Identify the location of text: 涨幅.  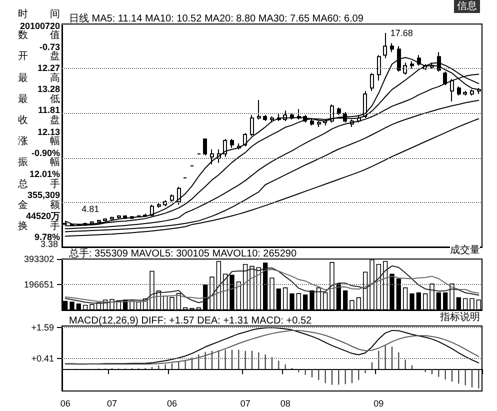
(39, 142).